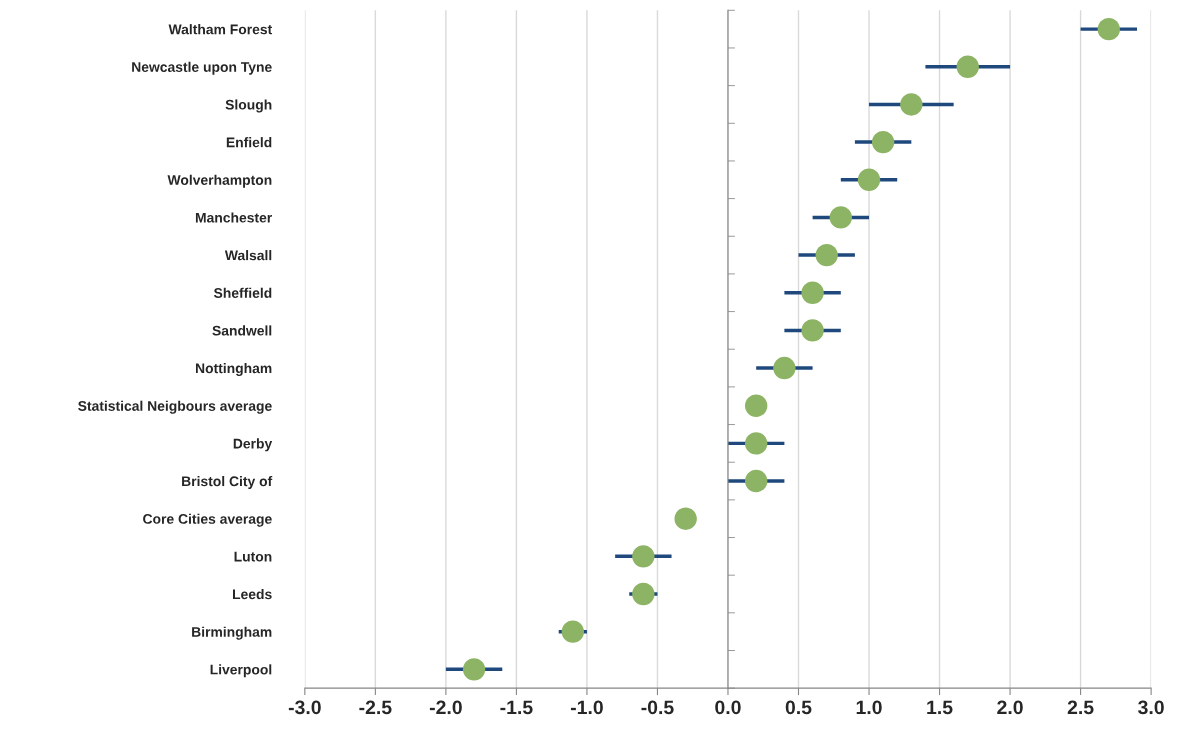 The width and height of the screenshot is (1177, 736). I want to click on x-tick-label: -2.0, so click(445, 707).